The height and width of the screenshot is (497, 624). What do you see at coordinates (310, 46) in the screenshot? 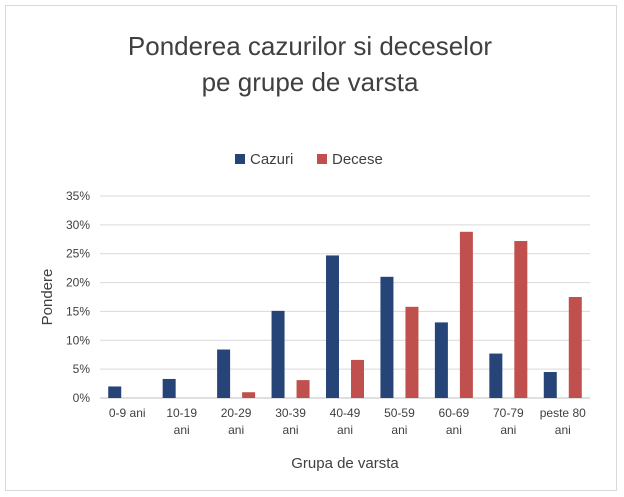
I see `chart-title-line-1: Ponderea cazurilor si deceselor` at bounding box center [310, 46].